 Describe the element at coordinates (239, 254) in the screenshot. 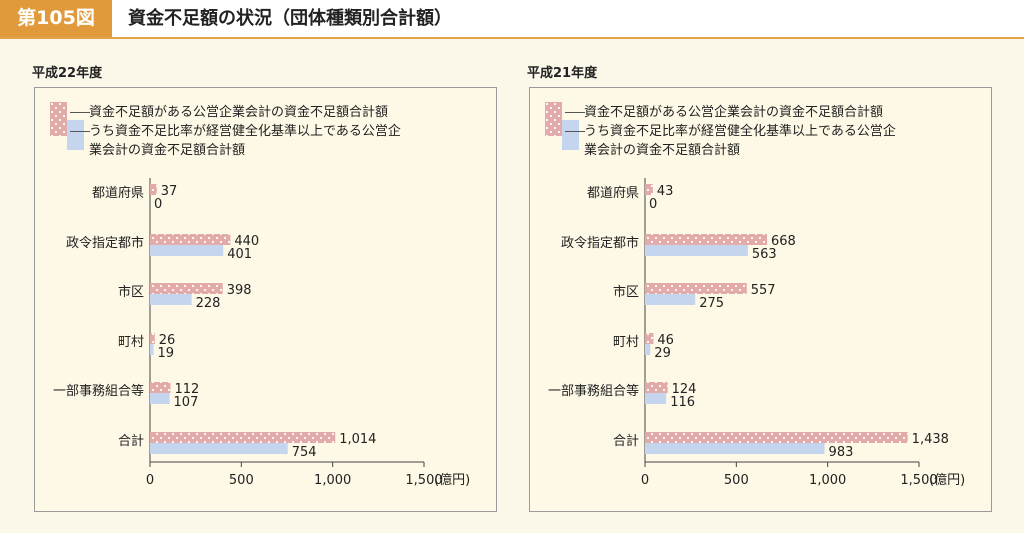

I see `data-label-series2: 401` at that location.